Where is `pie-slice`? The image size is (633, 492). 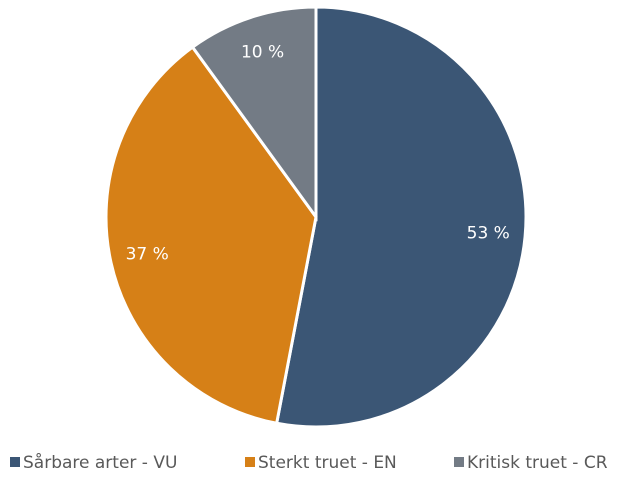 pie-slice is located at coordinates (254, 113).